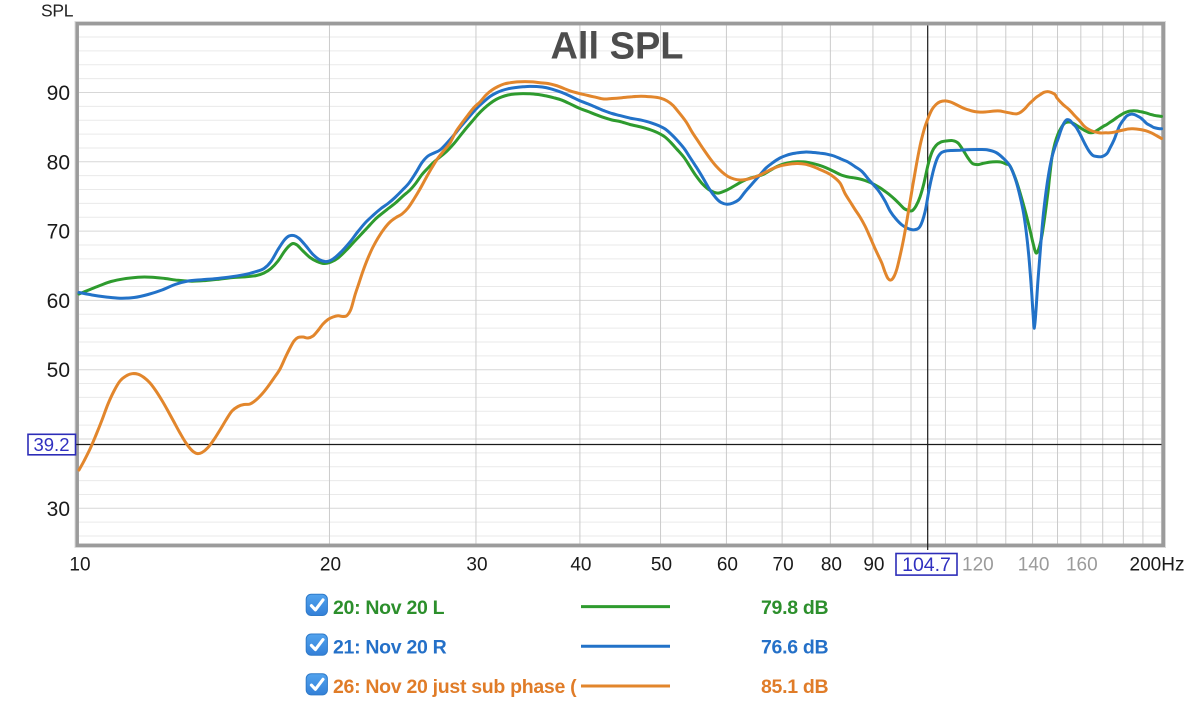  I want to click on svg-text: 160, so click(1082, 565).